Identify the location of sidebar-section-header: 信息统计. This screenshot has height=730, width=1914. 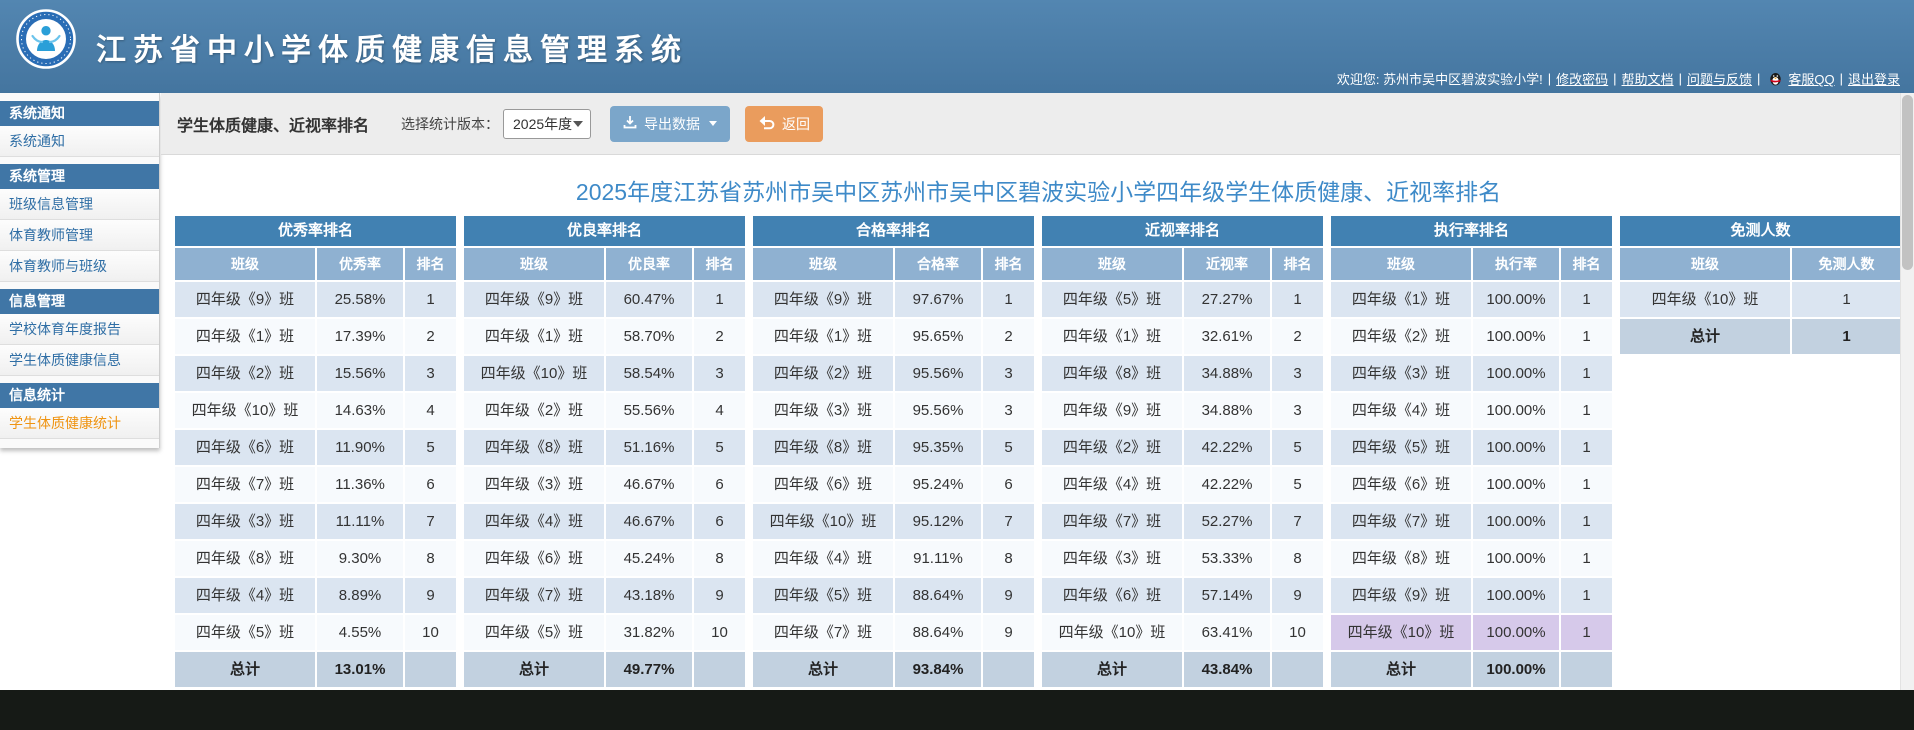
(79, 395).